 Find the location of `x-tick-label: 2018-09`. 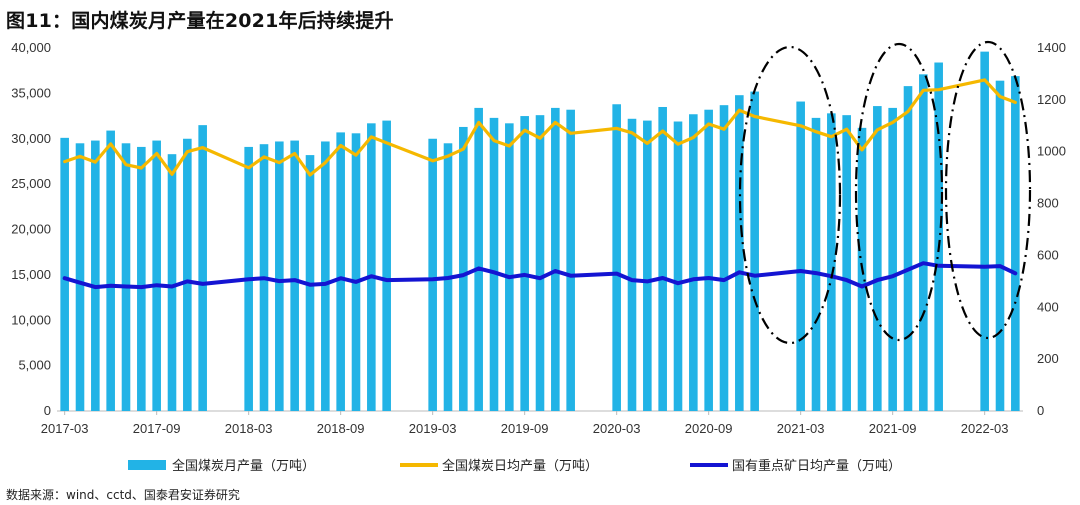

x-tick-label: 2018-09 is located at coordinates (341, 428).